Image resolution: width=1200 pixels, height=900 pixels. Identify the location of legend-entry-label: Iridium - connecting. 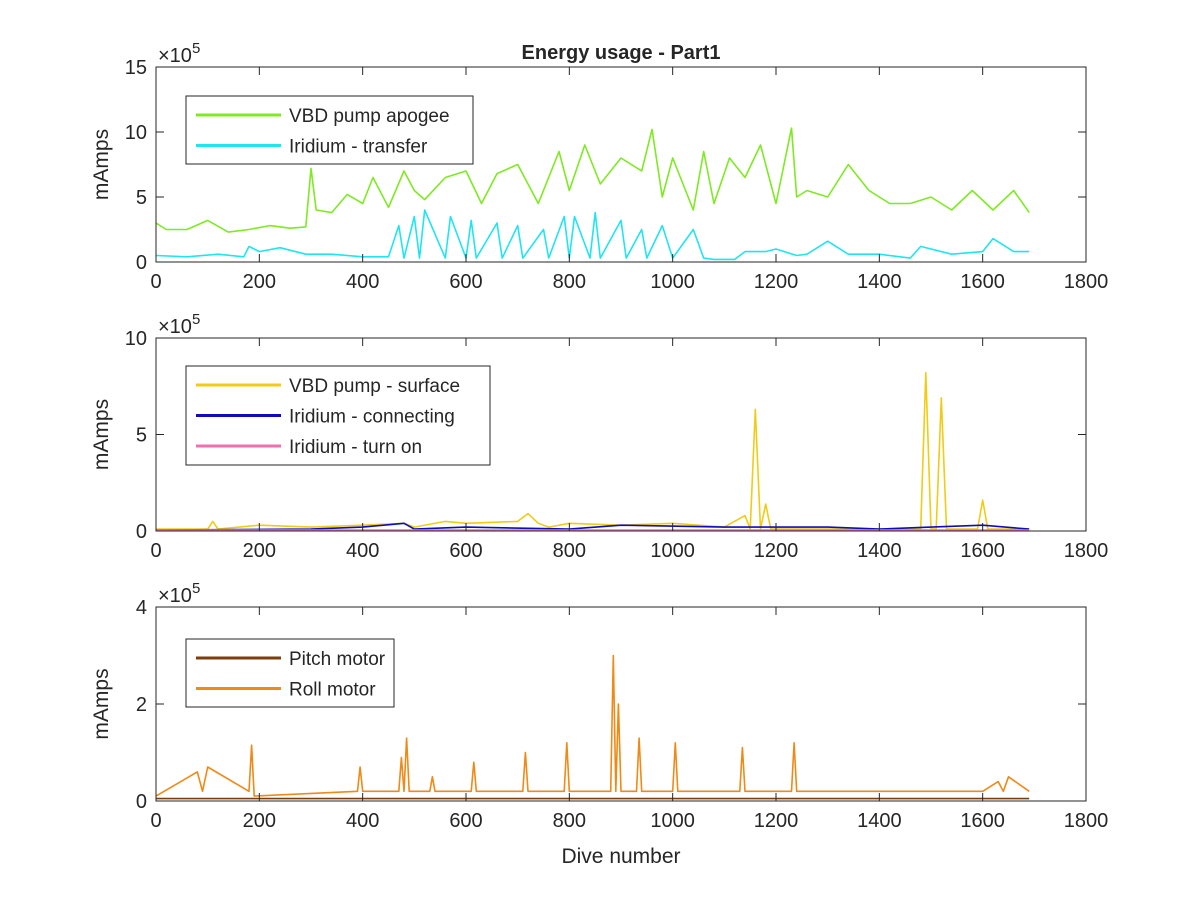
(372, 417).